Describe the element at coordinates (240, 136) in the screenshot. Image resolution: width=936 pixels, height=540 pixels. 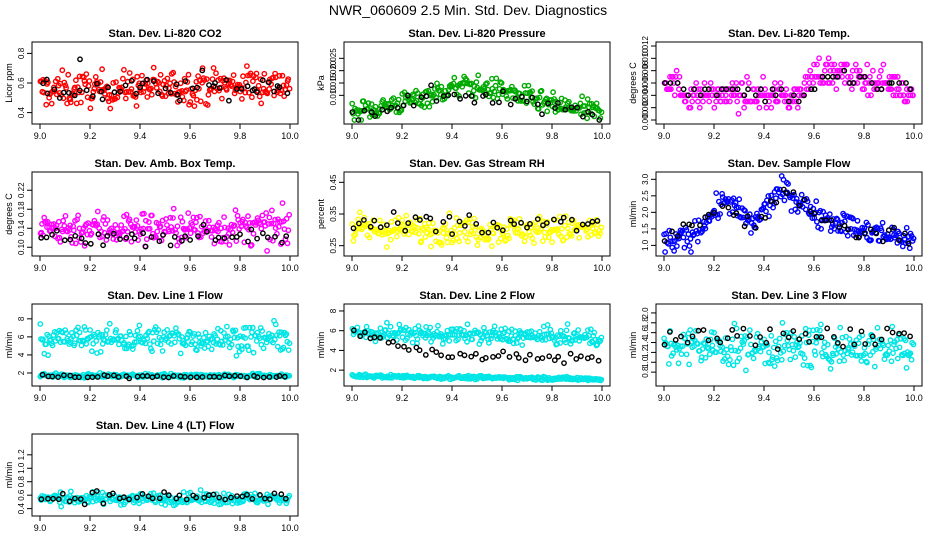
I see `x-tick-label: 9.8` at that location.